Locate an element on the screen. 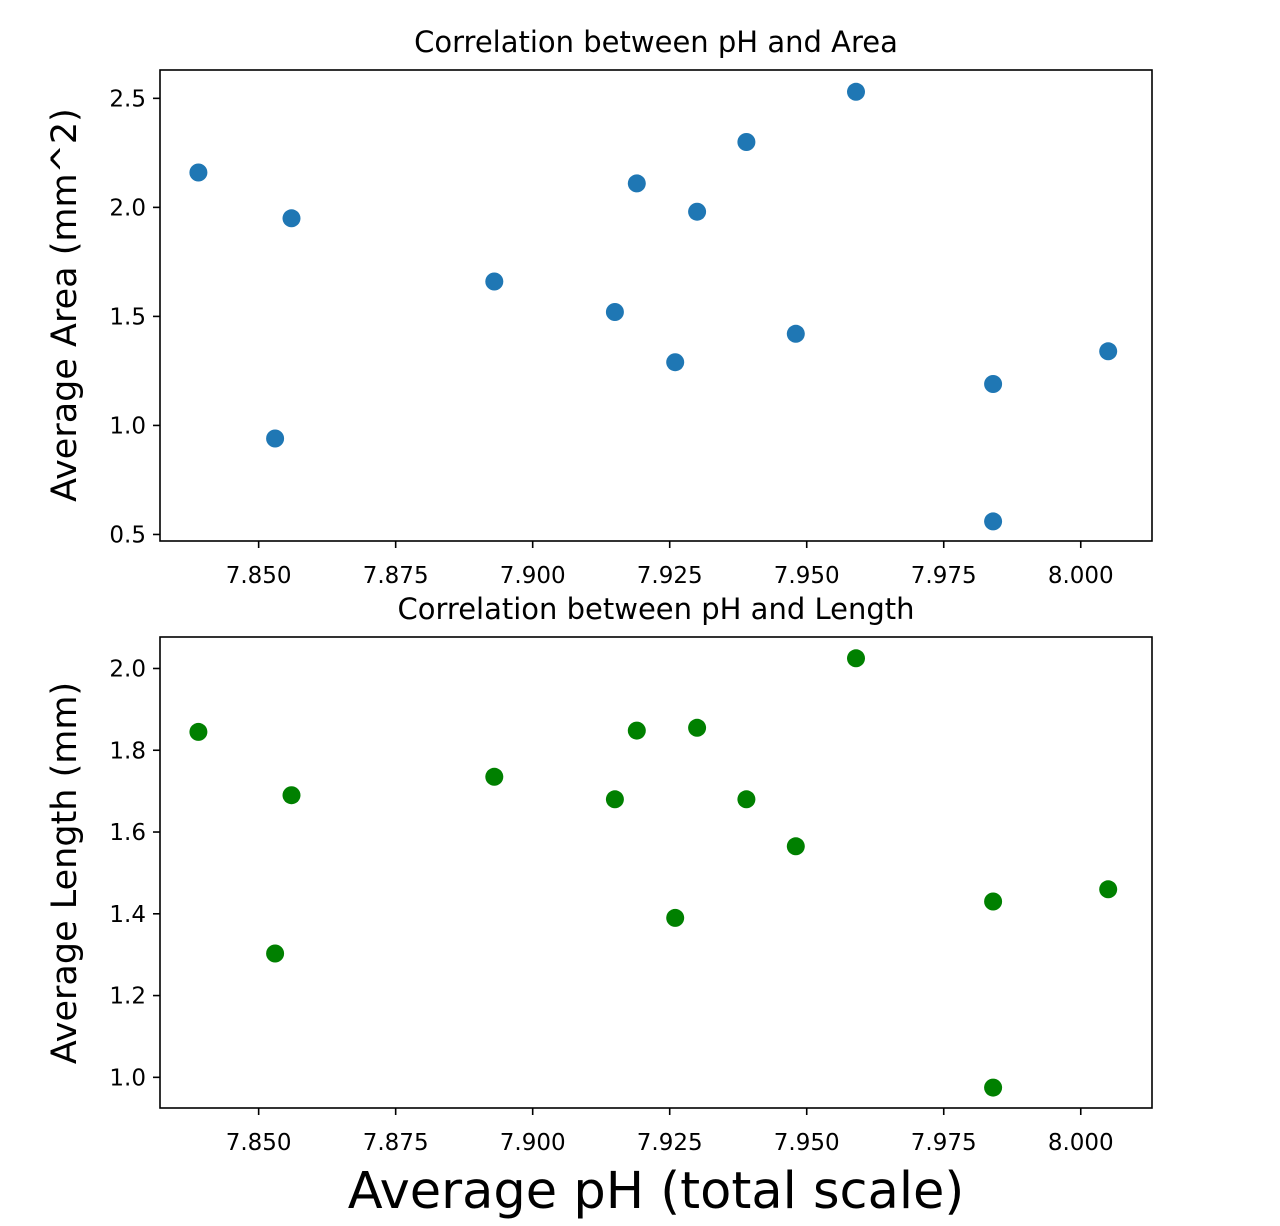  length-x-tick-label: 7.950 is located at coordinates (807, 1143).